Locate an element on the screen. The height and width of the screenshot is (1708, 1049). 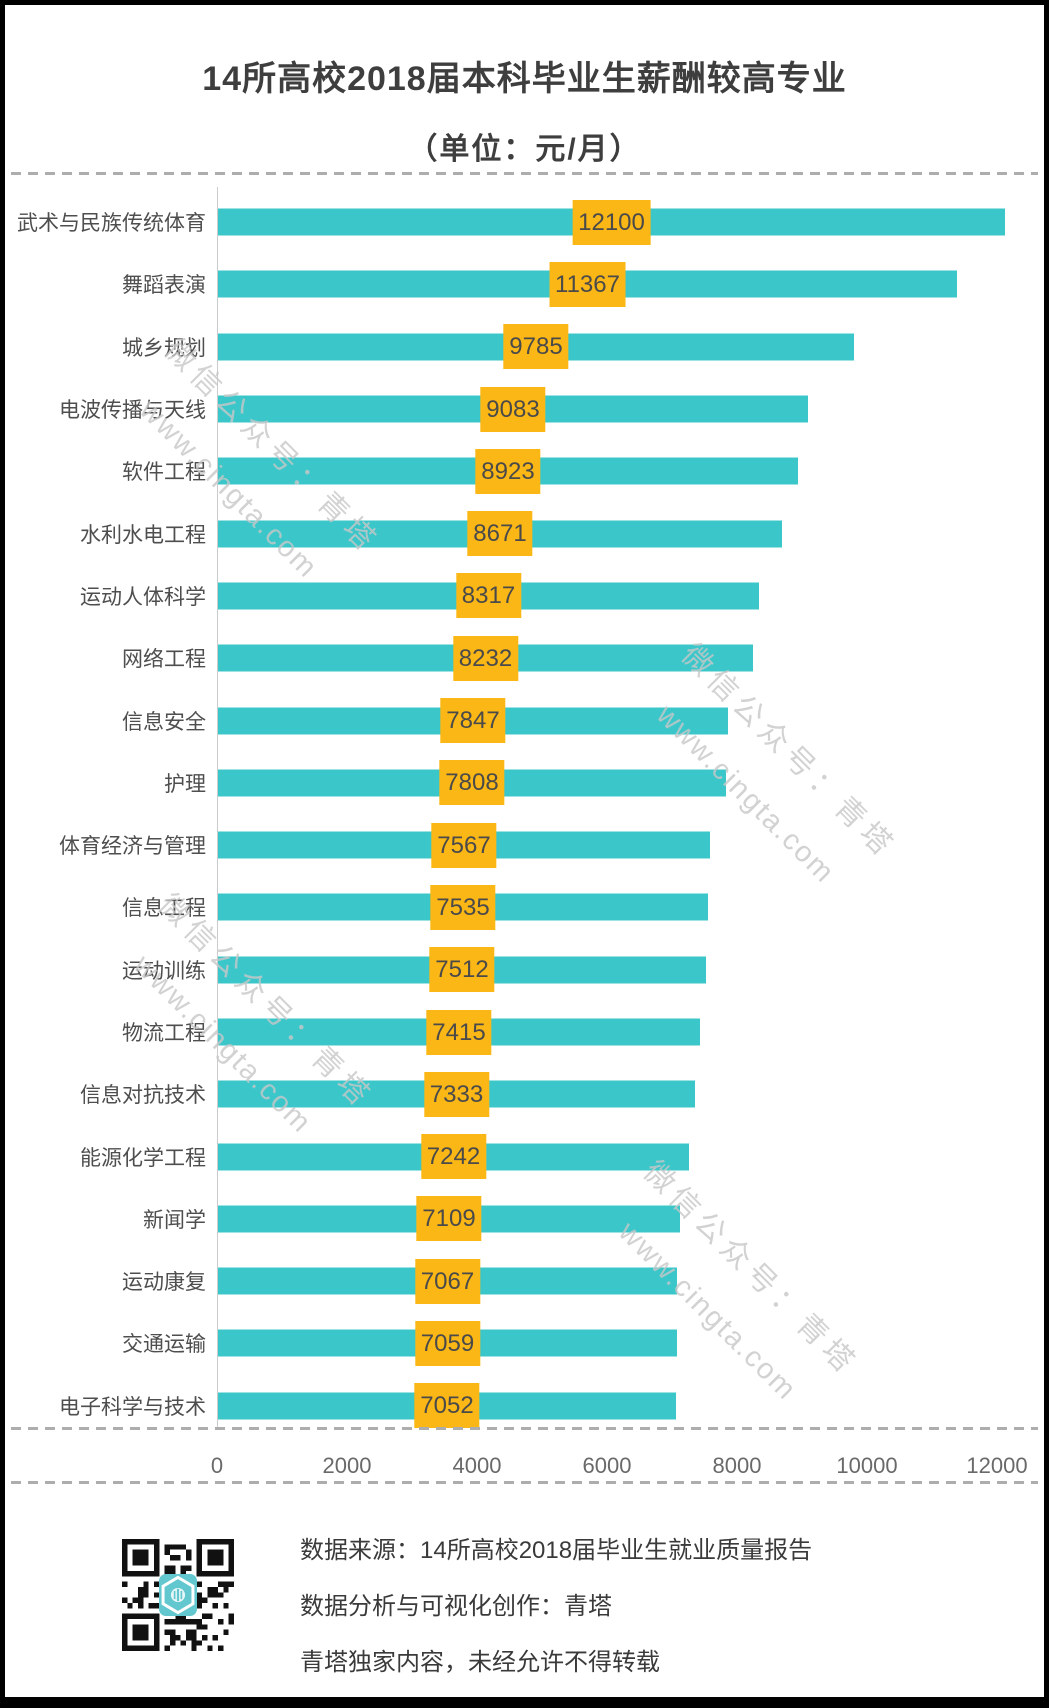
chart-subtitle-unit: （单位：元/月） is located at coordinates (524, 149).